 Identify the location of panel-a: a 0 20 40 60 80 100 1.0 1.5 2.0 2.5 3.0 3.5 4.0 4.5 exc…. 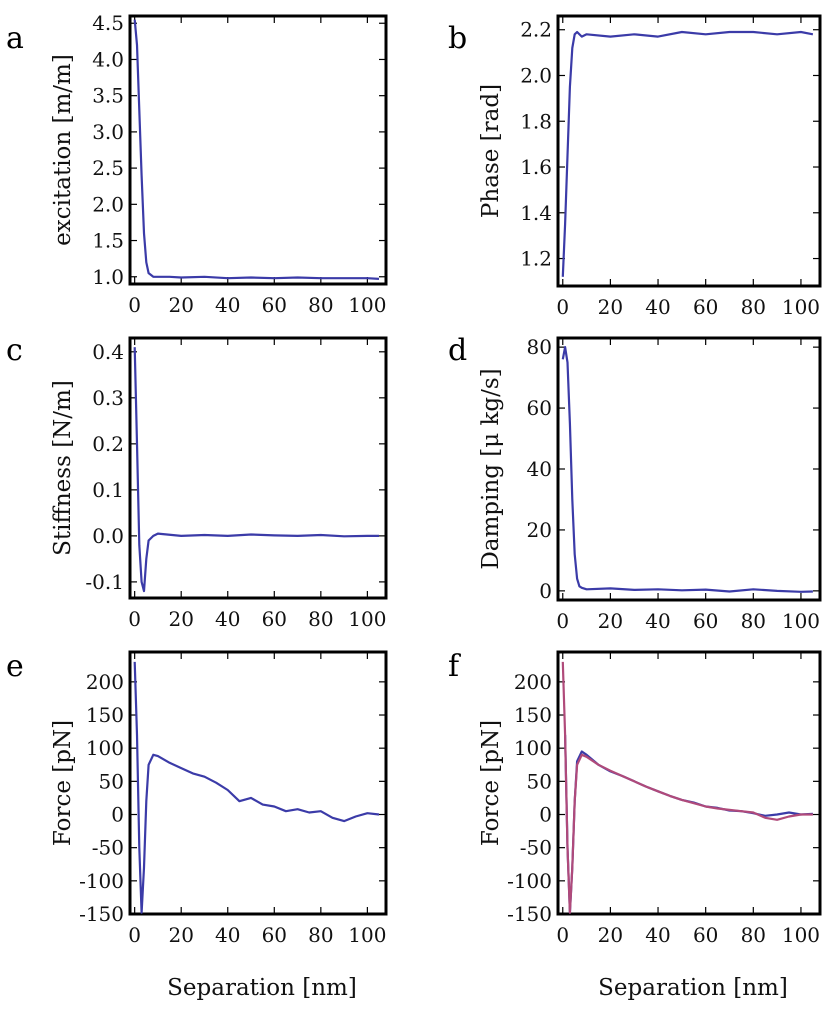
(197, 164).